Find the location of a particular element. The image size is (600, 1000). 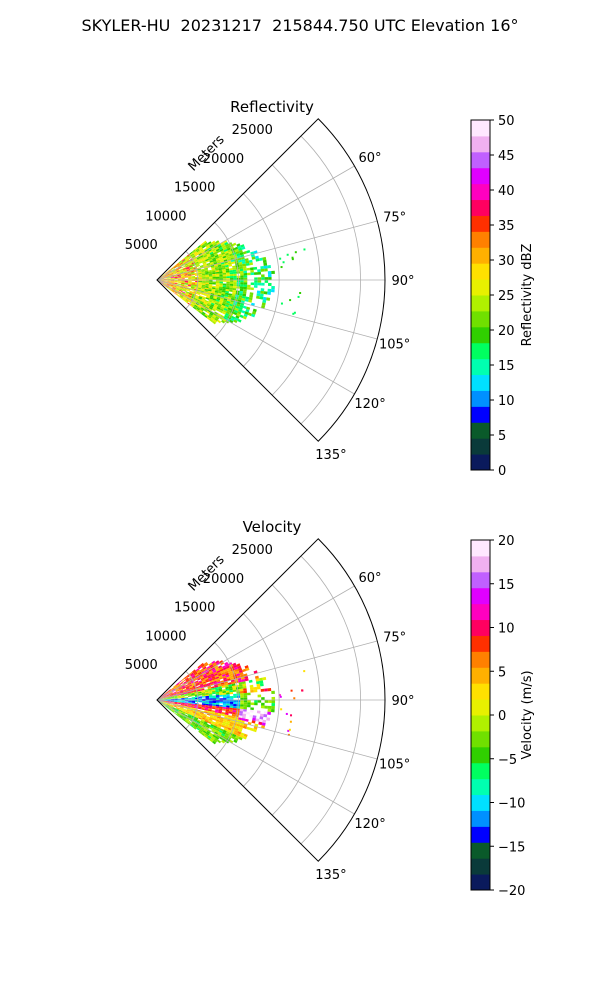

colorbar-tick-label: 0 is located at coordinates (502, 716).